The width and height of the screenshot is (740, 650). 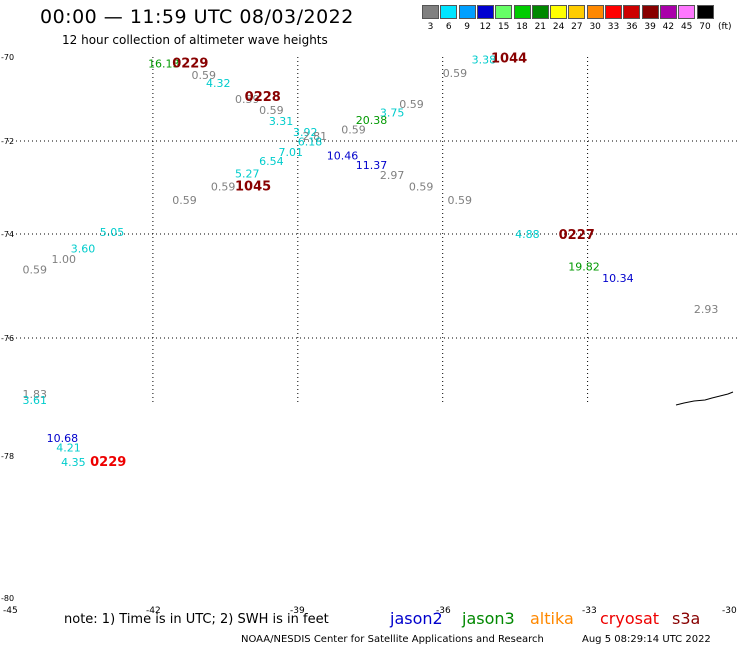 I want to click on wave-height-label: 4.32, so click(x=218, y=83).